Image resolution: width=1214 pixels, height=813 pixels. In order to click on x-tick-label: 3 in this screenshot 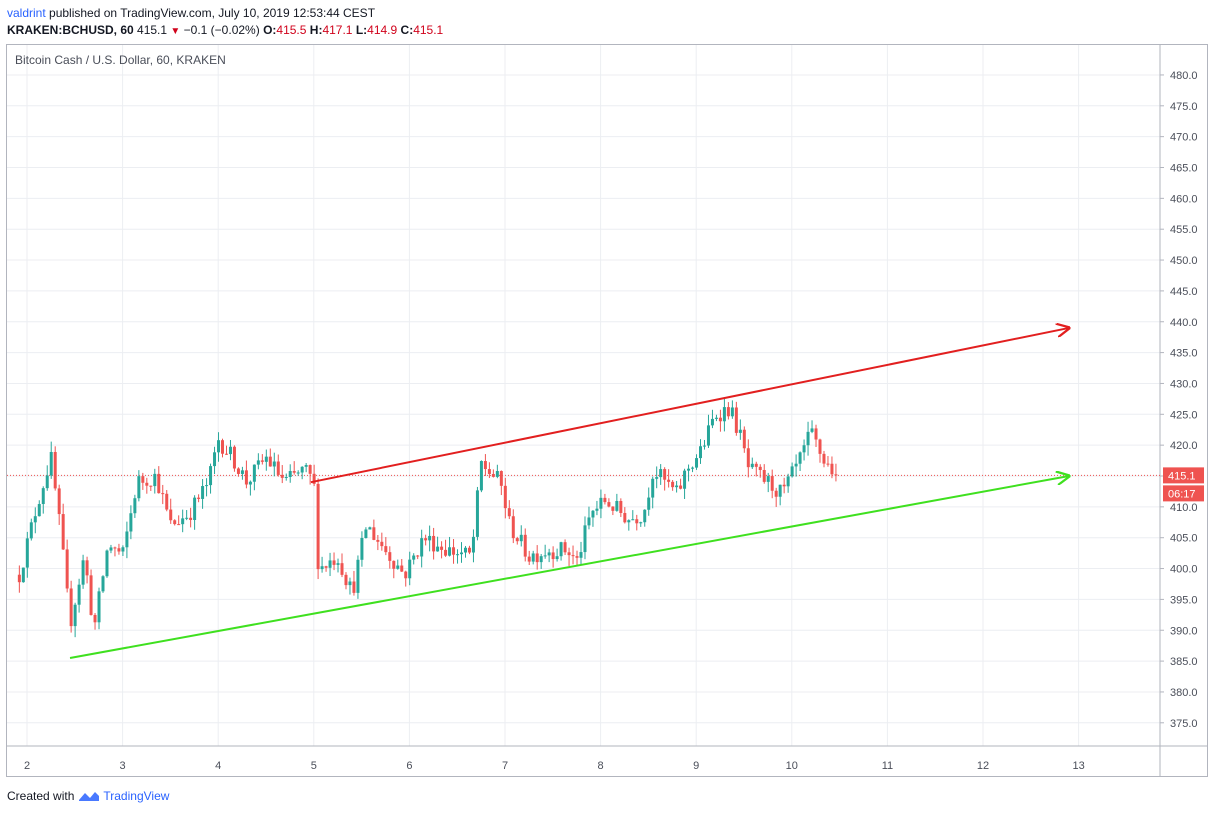, I will do `click(123, 766)`.